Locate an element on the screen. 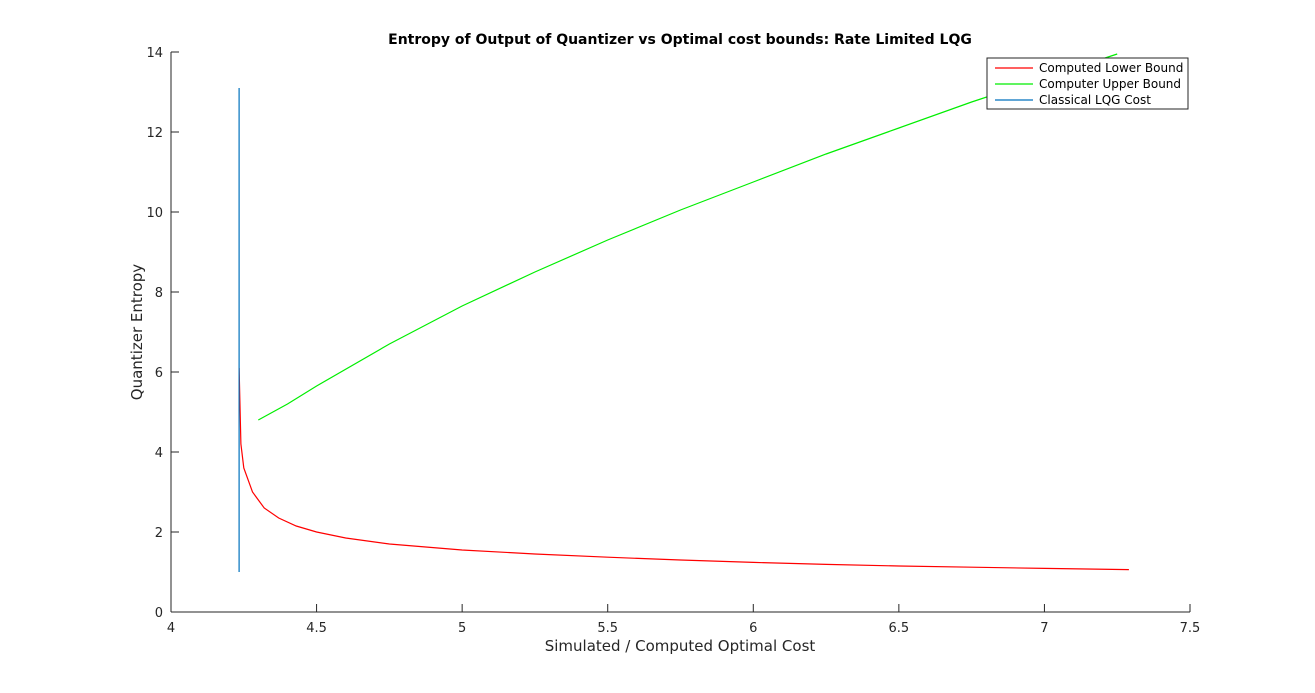  y-tick-label: 12 is located at coordinates (154, 133).